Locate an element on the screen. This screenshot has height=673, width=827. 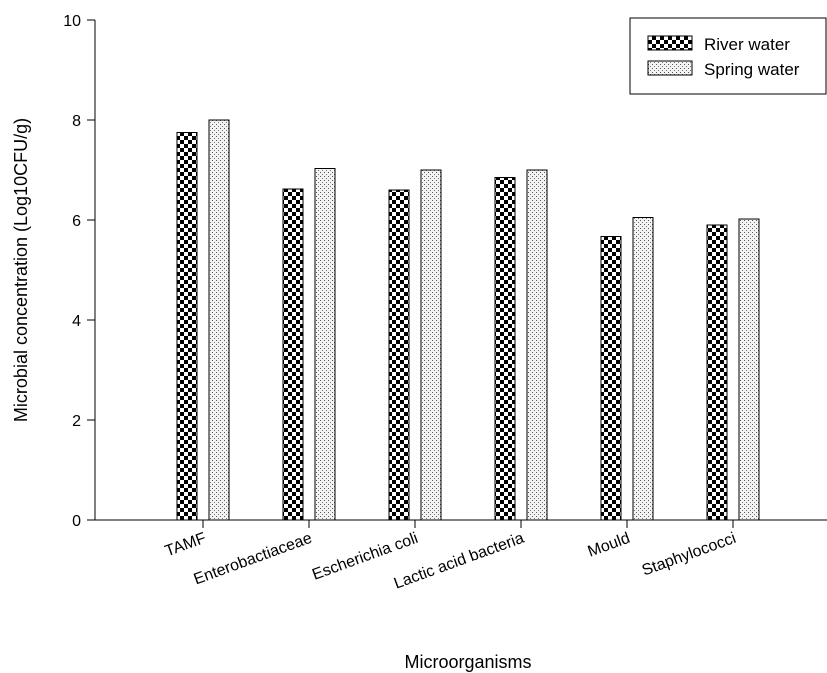
legend-swatch-river-water is located at coordinates (670, 43).